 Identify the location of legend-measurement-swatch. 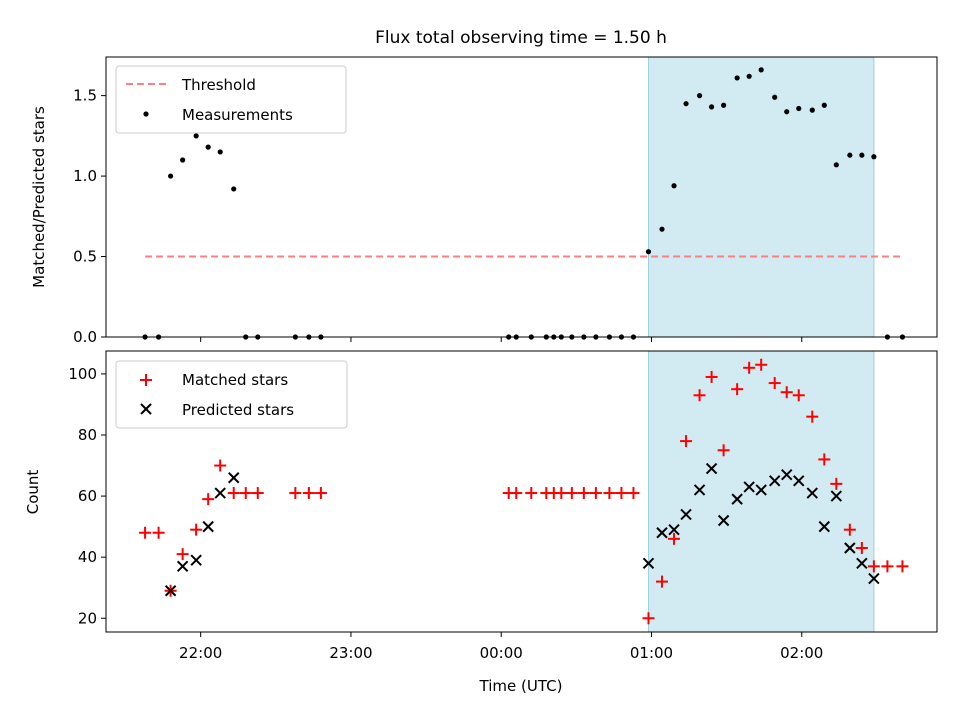
(146, 114).